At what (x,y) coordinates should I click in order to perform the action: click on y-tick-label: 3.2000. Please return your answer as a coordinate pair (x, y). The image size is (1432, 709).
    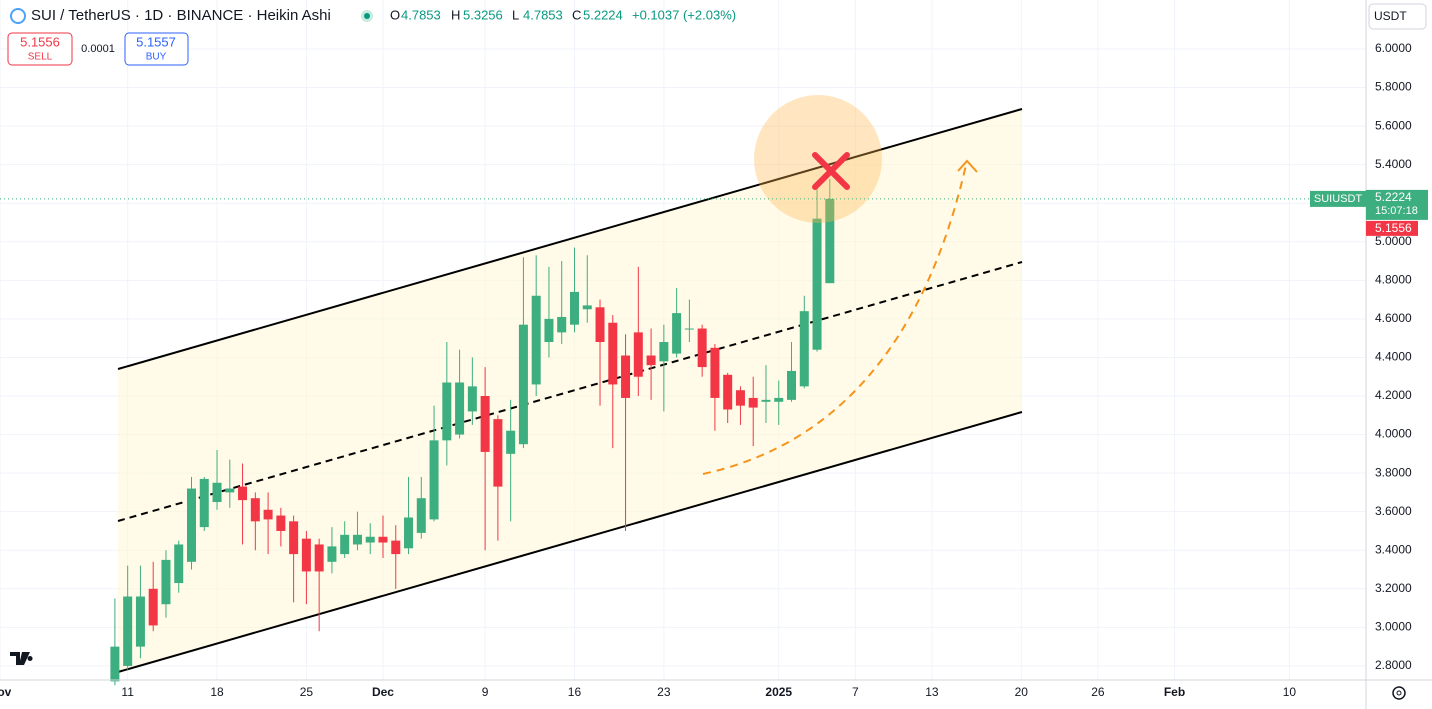
    Looking at the image, I should click on (1393, 588).